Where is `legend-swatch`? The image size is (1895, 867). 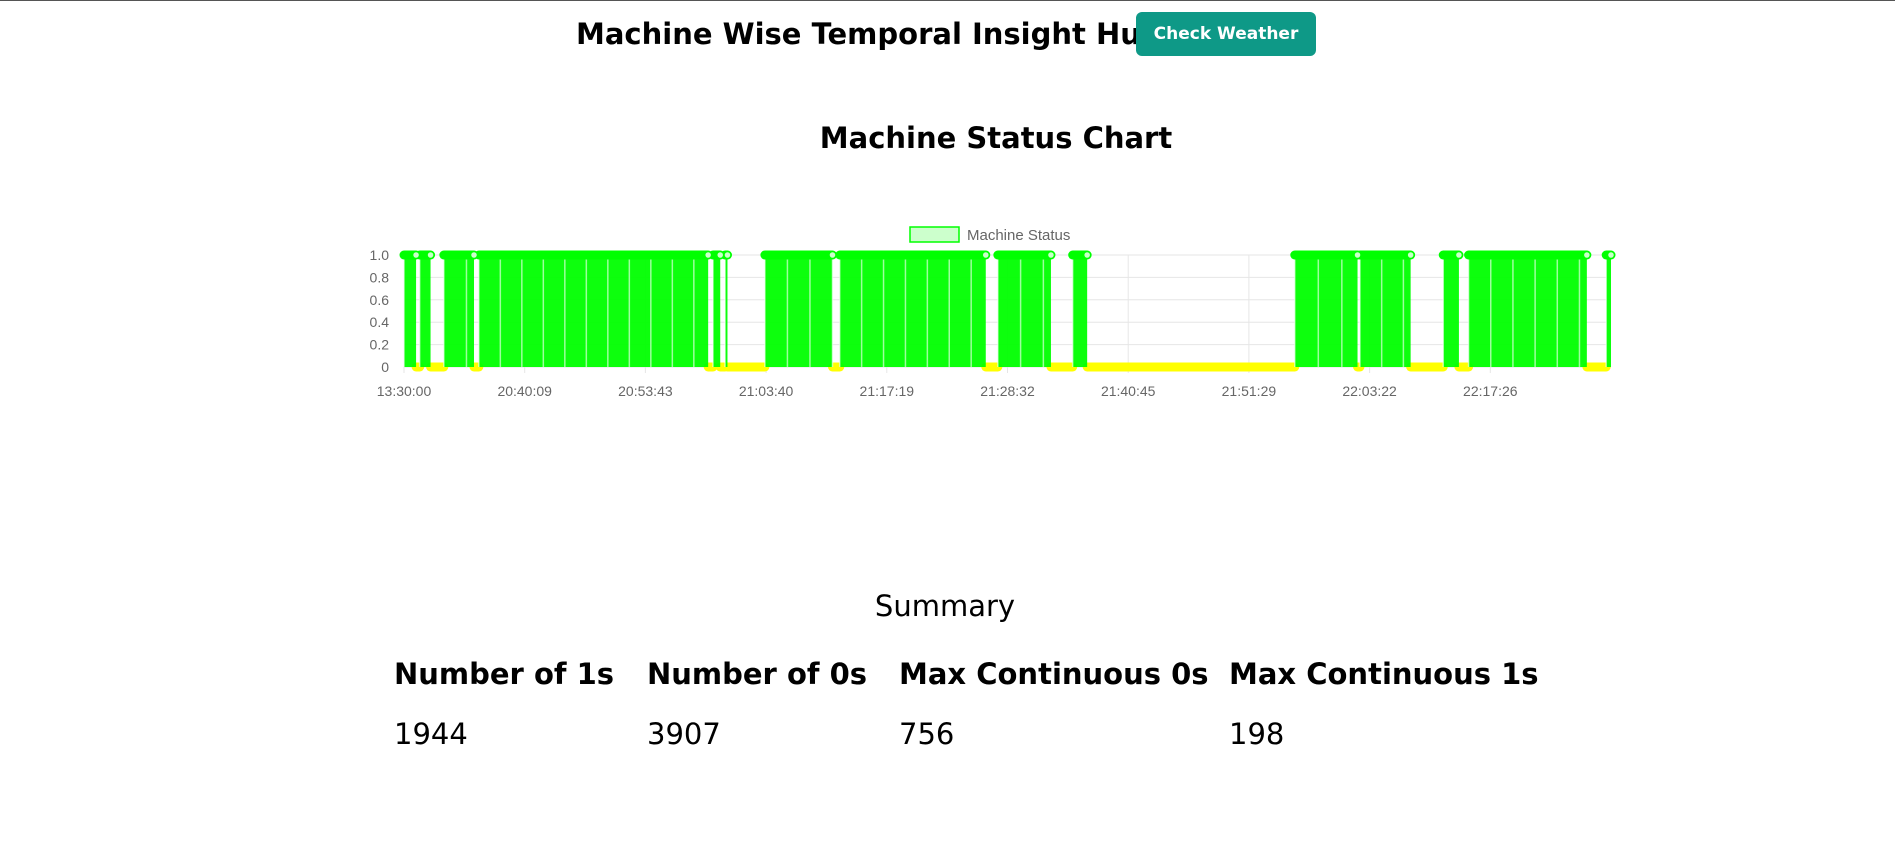
legend-swatch is located at coordinates (934, 234).